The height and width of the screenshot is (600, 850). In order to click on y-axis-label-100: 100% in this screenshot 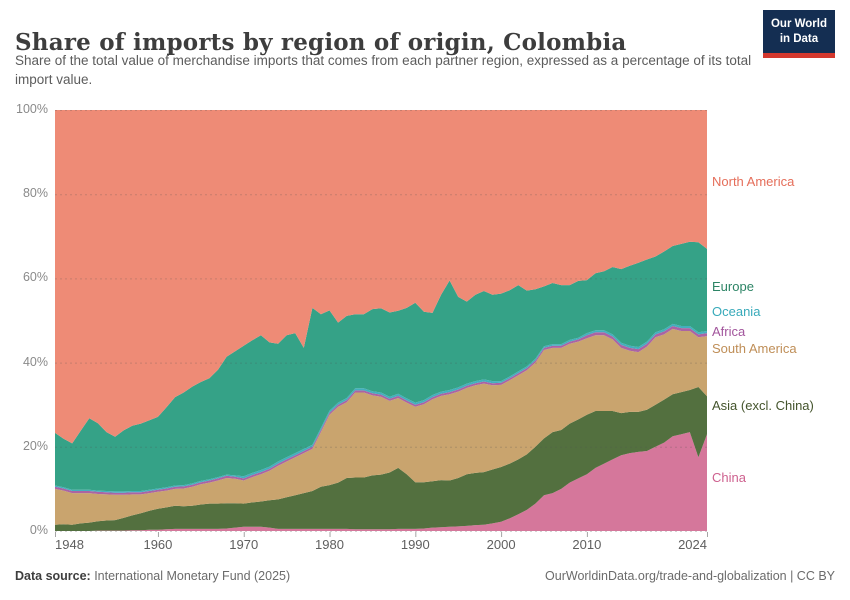, I will do `click(32, 109)`.